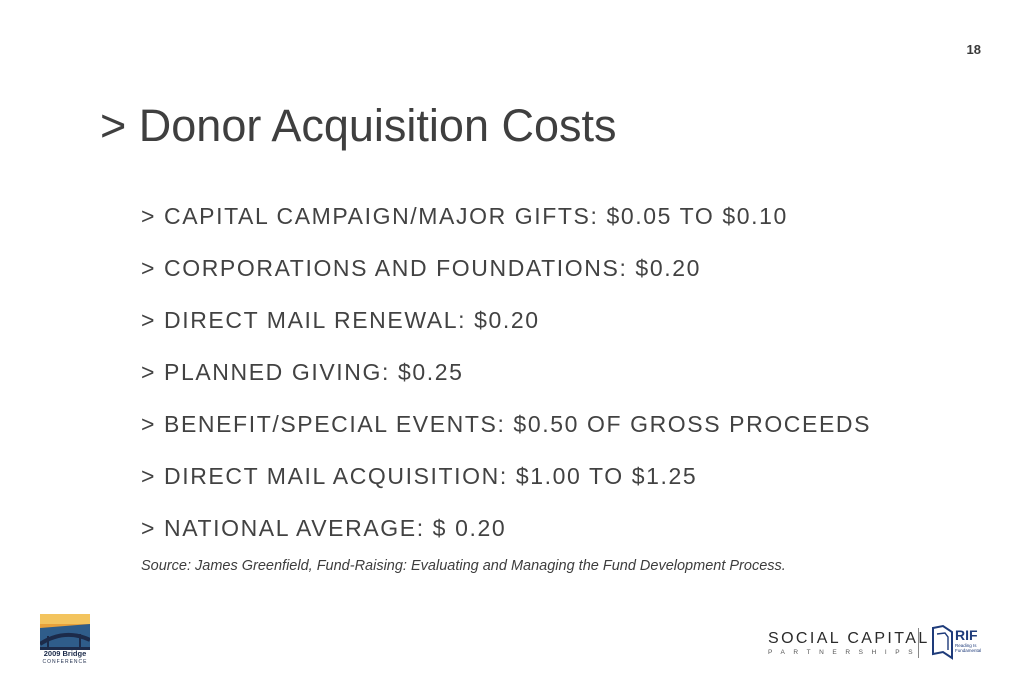 This screenshot has width=1023, height=682. Describe the element at coordinates (942, 642) in the screenshot. I see `rif-book-icon` at that location.